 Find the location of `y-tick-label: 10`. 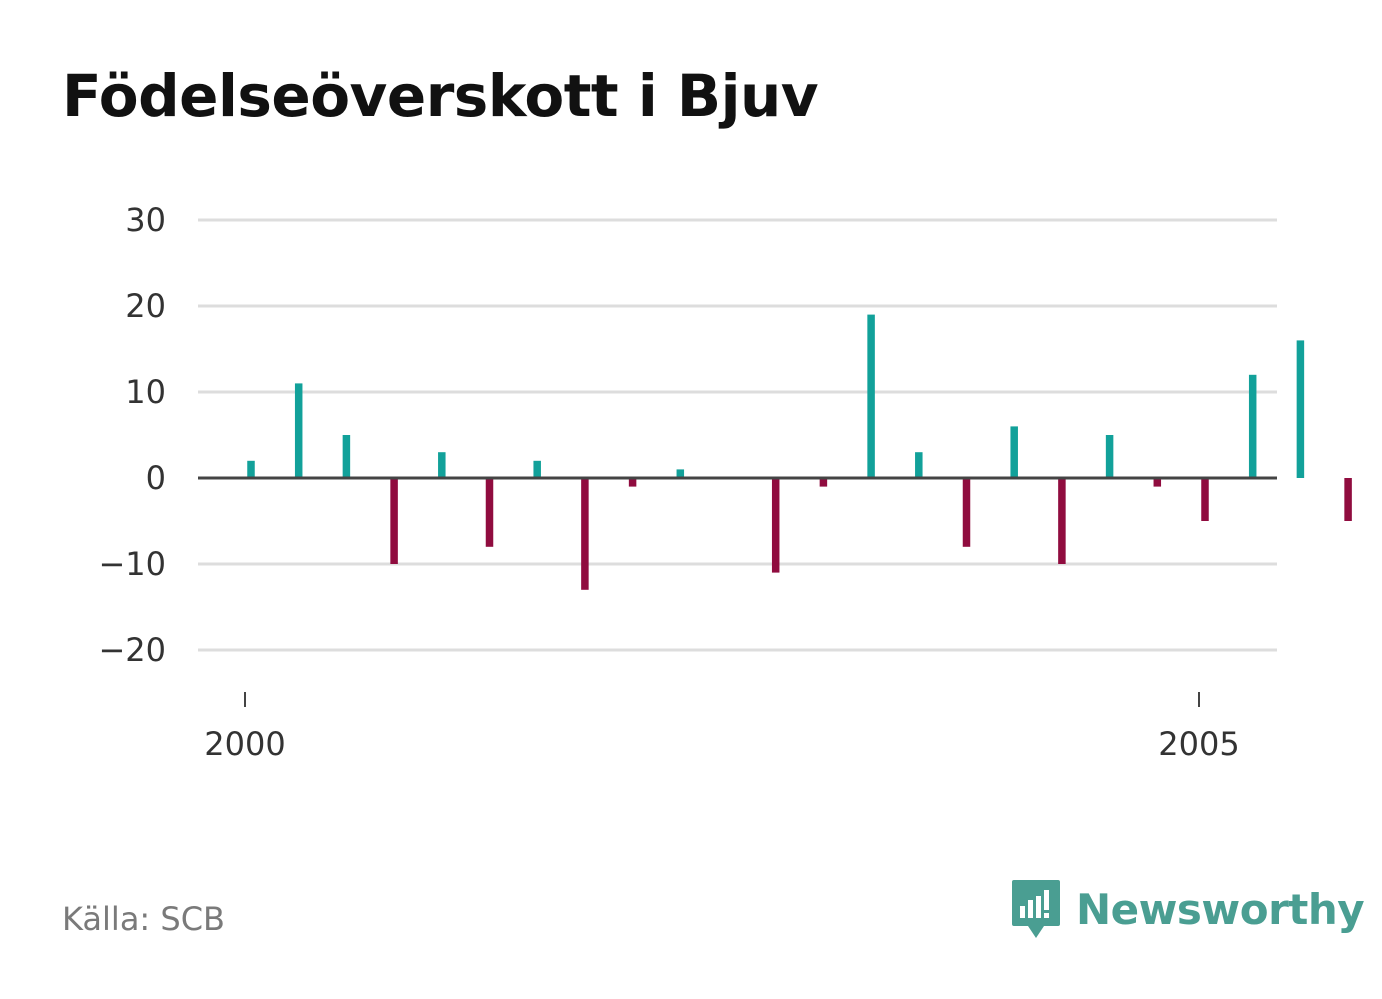

y-tick-label: 10 is located at coordinates (145, 392).